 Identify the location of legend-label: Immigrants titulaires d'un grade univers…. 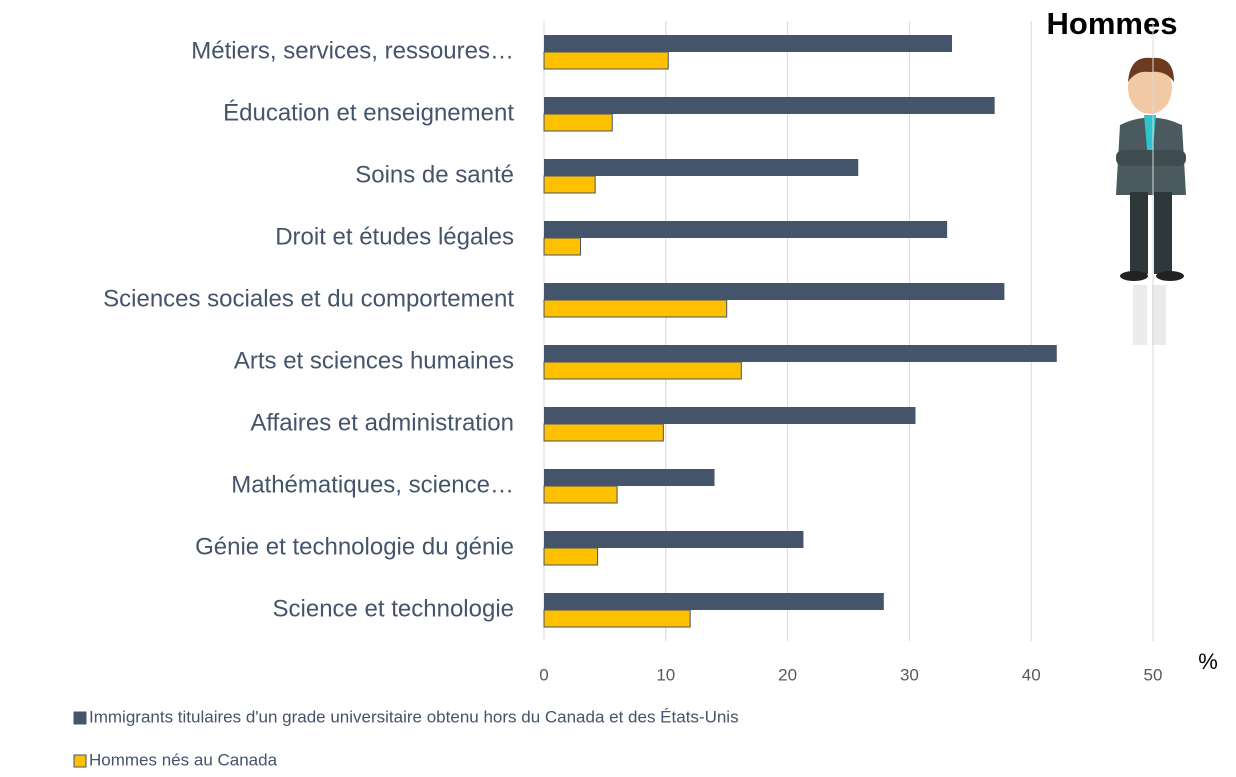
(414, 716).